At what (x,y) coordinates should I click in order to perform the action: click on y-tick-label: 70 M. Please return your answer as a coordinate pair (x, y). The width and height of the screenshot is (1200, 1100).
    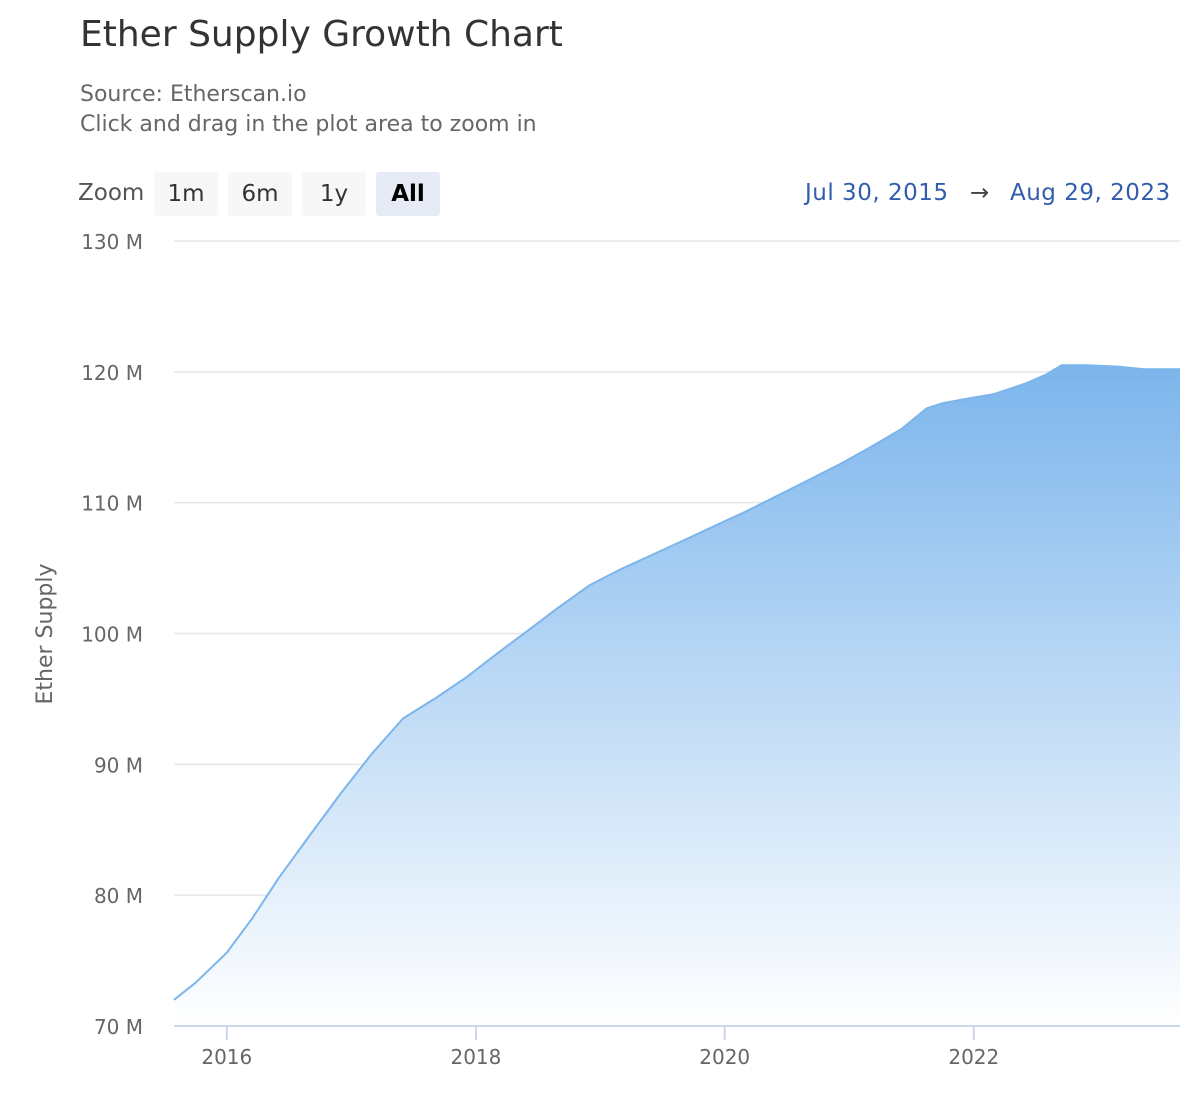
    Looking at the image, I should click on (118, 1027).